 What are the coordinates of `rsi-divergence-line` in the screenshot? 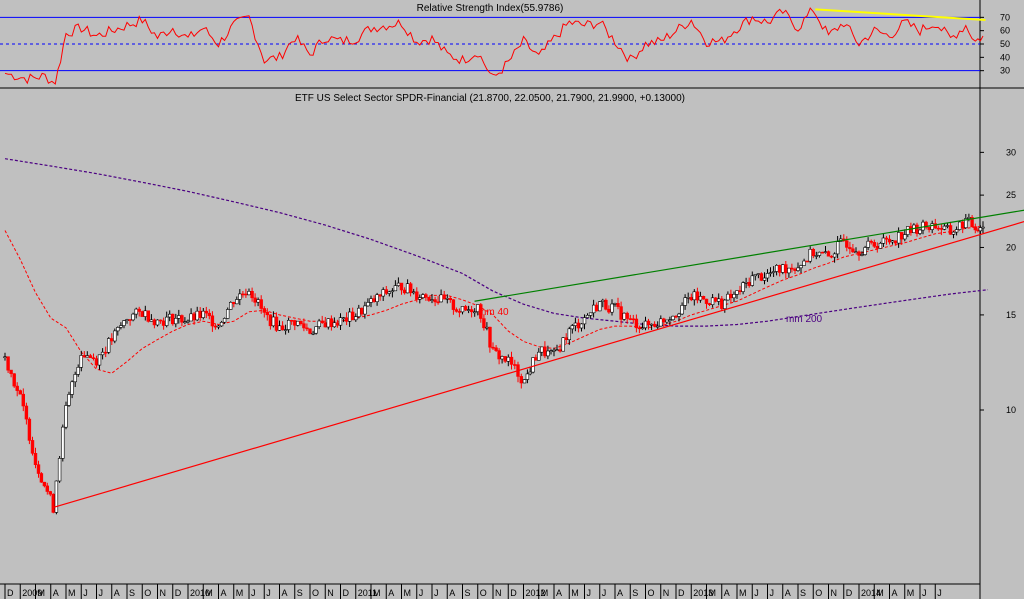 It's located at (900, 14).